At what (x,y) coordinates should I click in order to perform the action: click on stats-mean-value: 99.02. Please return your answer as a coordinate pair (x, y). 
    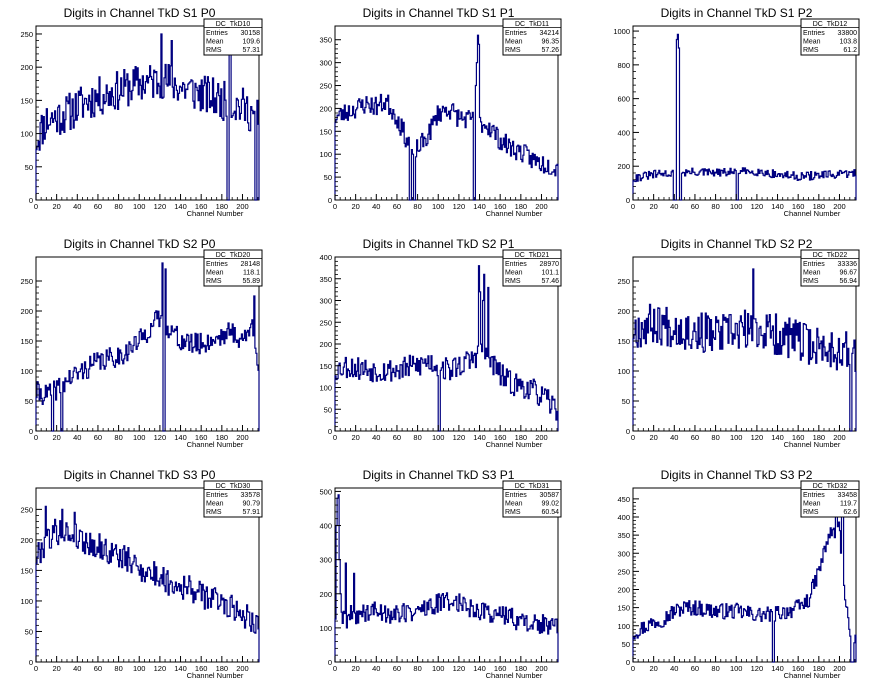
    Looking at the image, I should click on (550, 504).